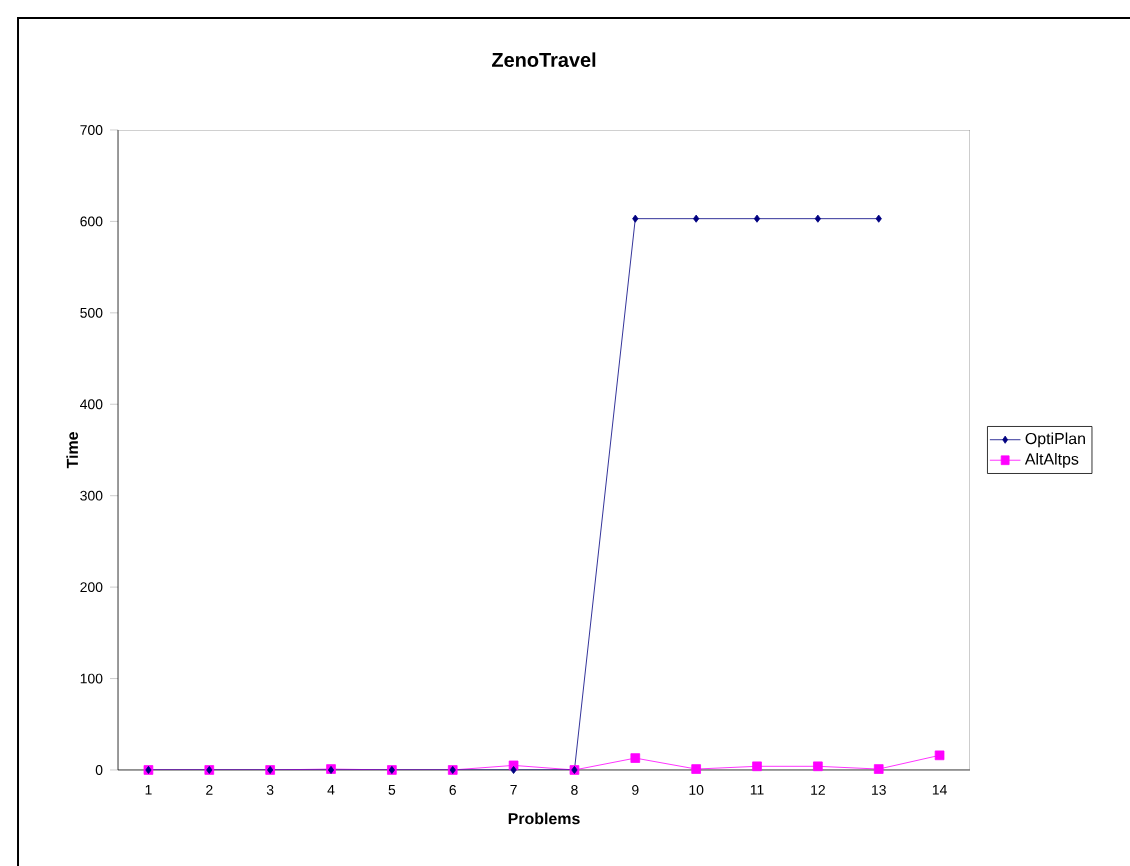 The width and height of the screenshot is (1130, 866). Describe the element at coordinates (544, 59) in the screenshot. I see `chart-title: ZenoTravel` at that location.